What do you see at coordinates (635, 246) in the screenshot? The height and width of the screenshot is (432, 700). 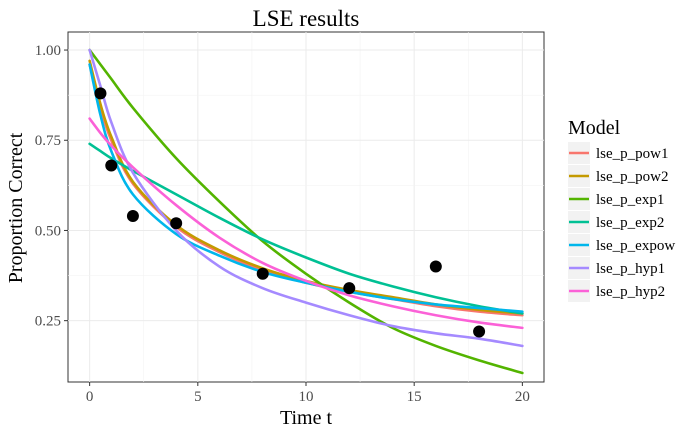 I see `legend-label: lse_p_expow` at bounding box center [635, 246].